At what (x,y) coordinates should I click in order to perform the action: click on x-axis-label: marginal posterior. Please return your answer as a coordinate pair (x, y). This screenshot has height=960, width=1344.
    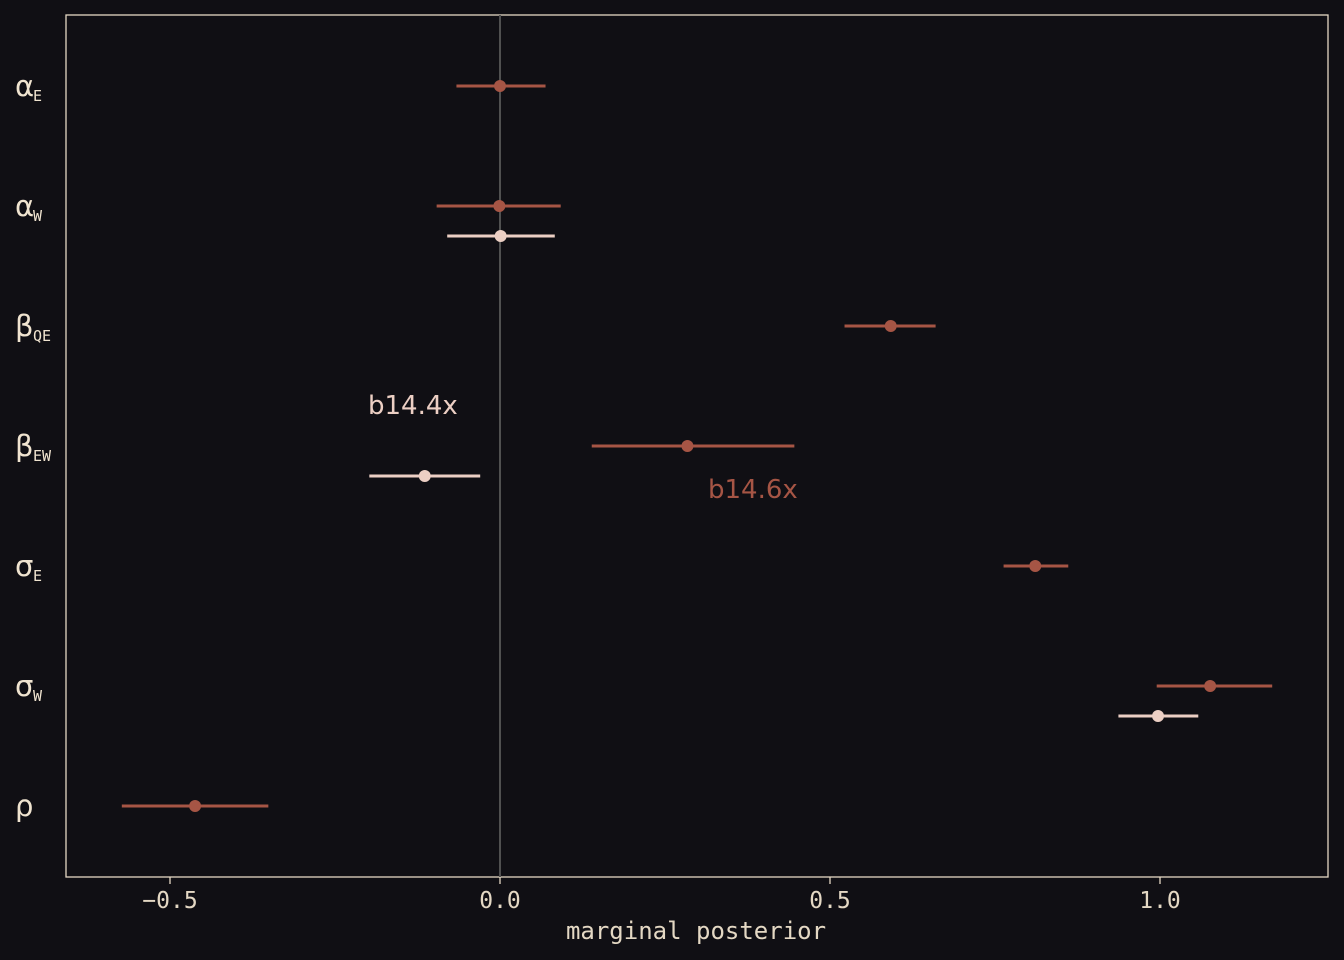
    Looking at the image, I should click on (696, 931).